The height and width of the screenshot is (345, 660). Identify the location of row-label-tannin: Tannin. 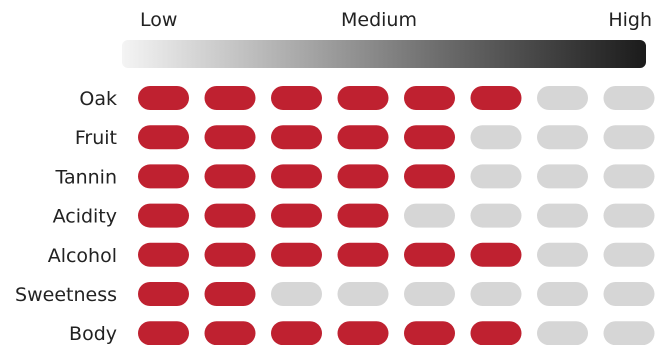
(85, 177).